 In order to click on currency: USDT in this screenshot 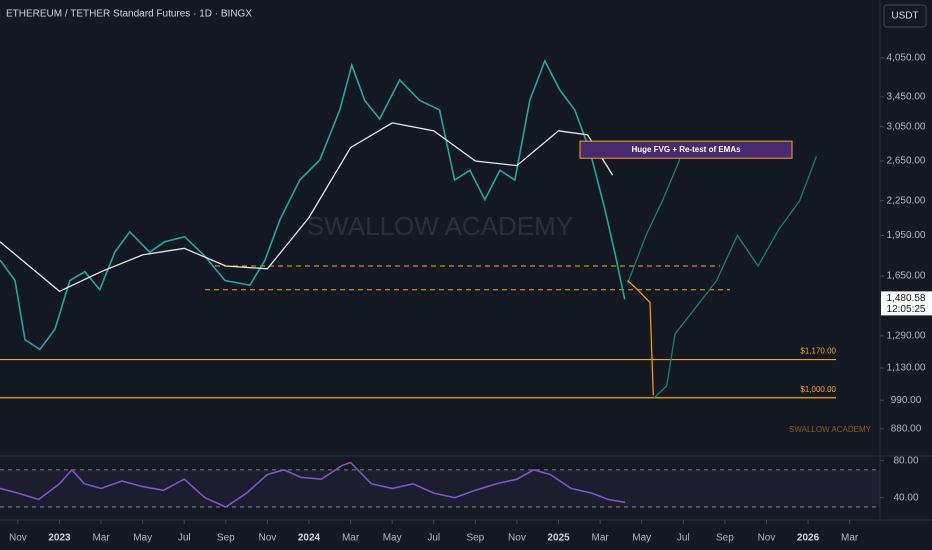, I will do `click(904, 16)`.